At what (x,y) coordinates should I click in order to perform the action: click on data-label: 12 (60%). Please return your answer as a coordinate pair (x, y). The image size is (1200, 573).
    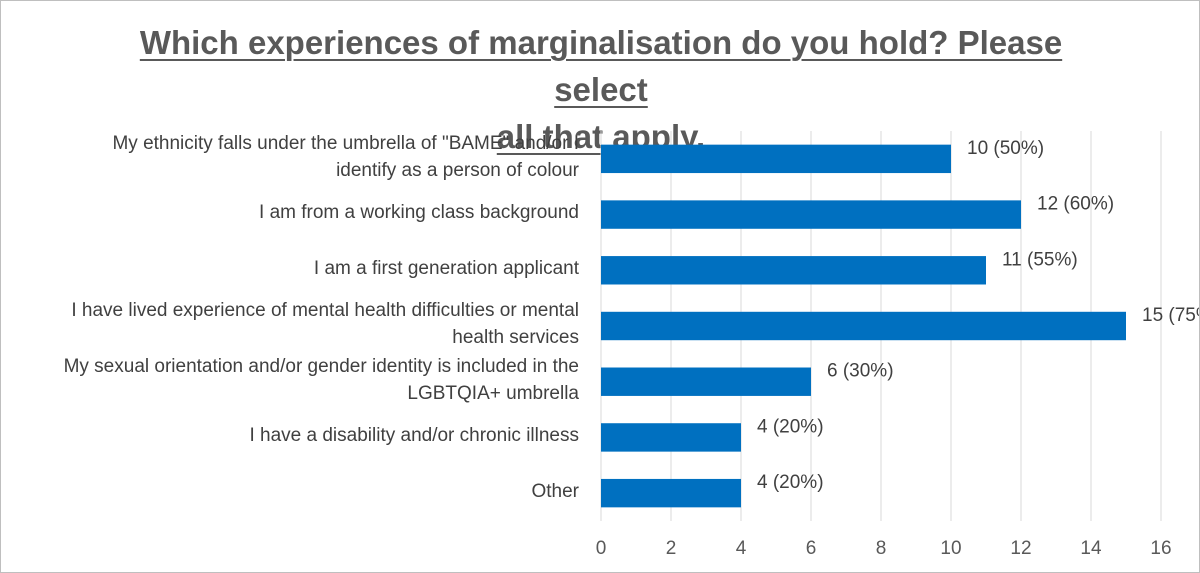
    Looking at the image, I should click on (1075, 204).